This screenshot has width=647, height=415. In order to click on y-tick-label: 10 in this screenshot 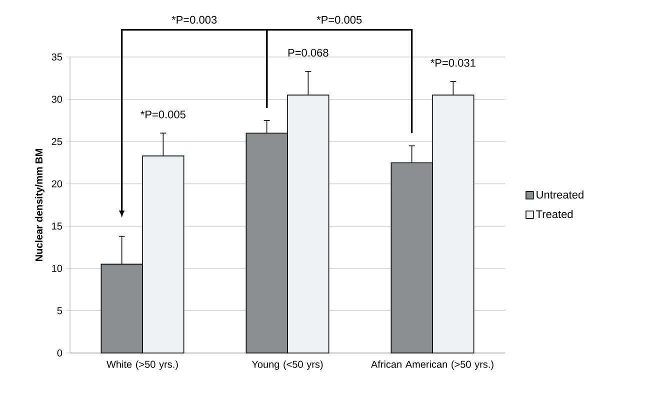, I will do `click(57, 268)`.